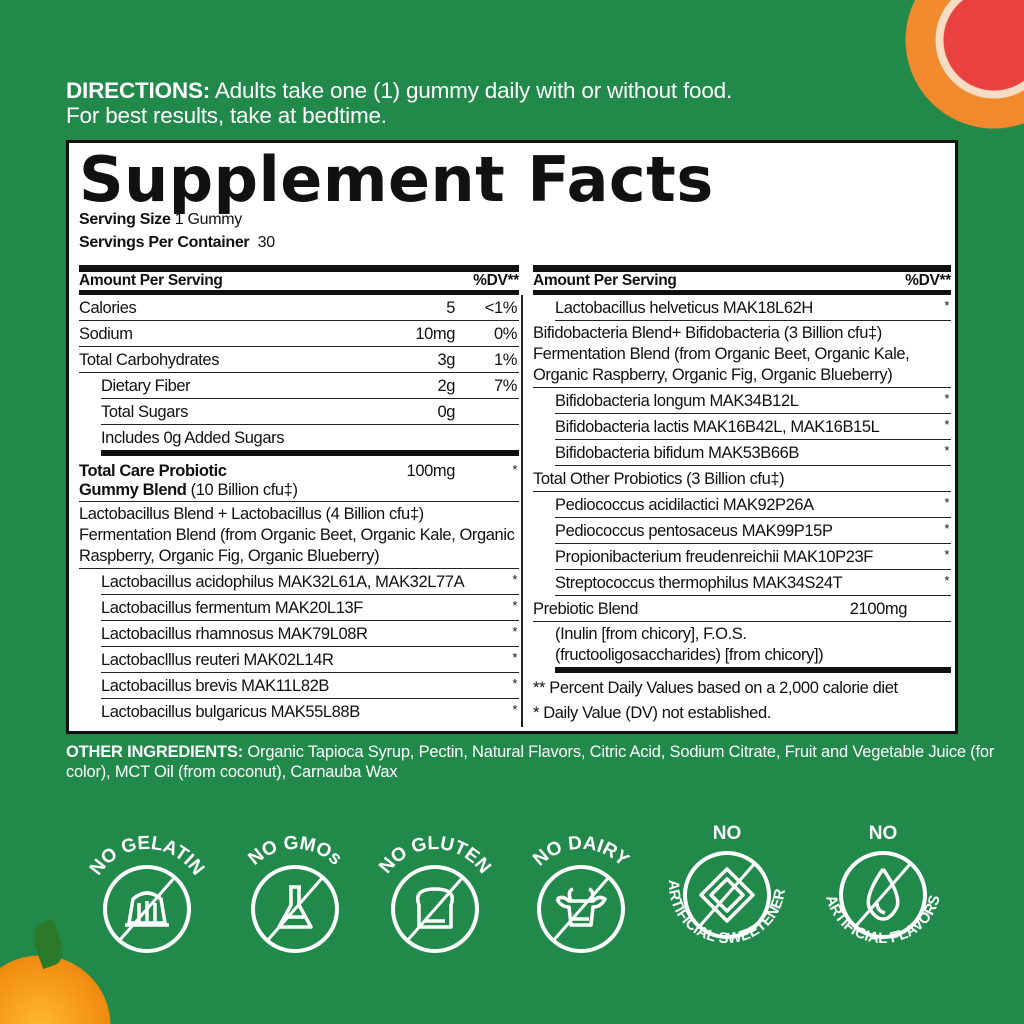 This screenshot has width=1024, height=1024. What do you see at coordinates (742, 609) in the screenshot?
I see `prebiotic-row: Prebiotic Blend 2100mg` at bounding box center [742, 609].